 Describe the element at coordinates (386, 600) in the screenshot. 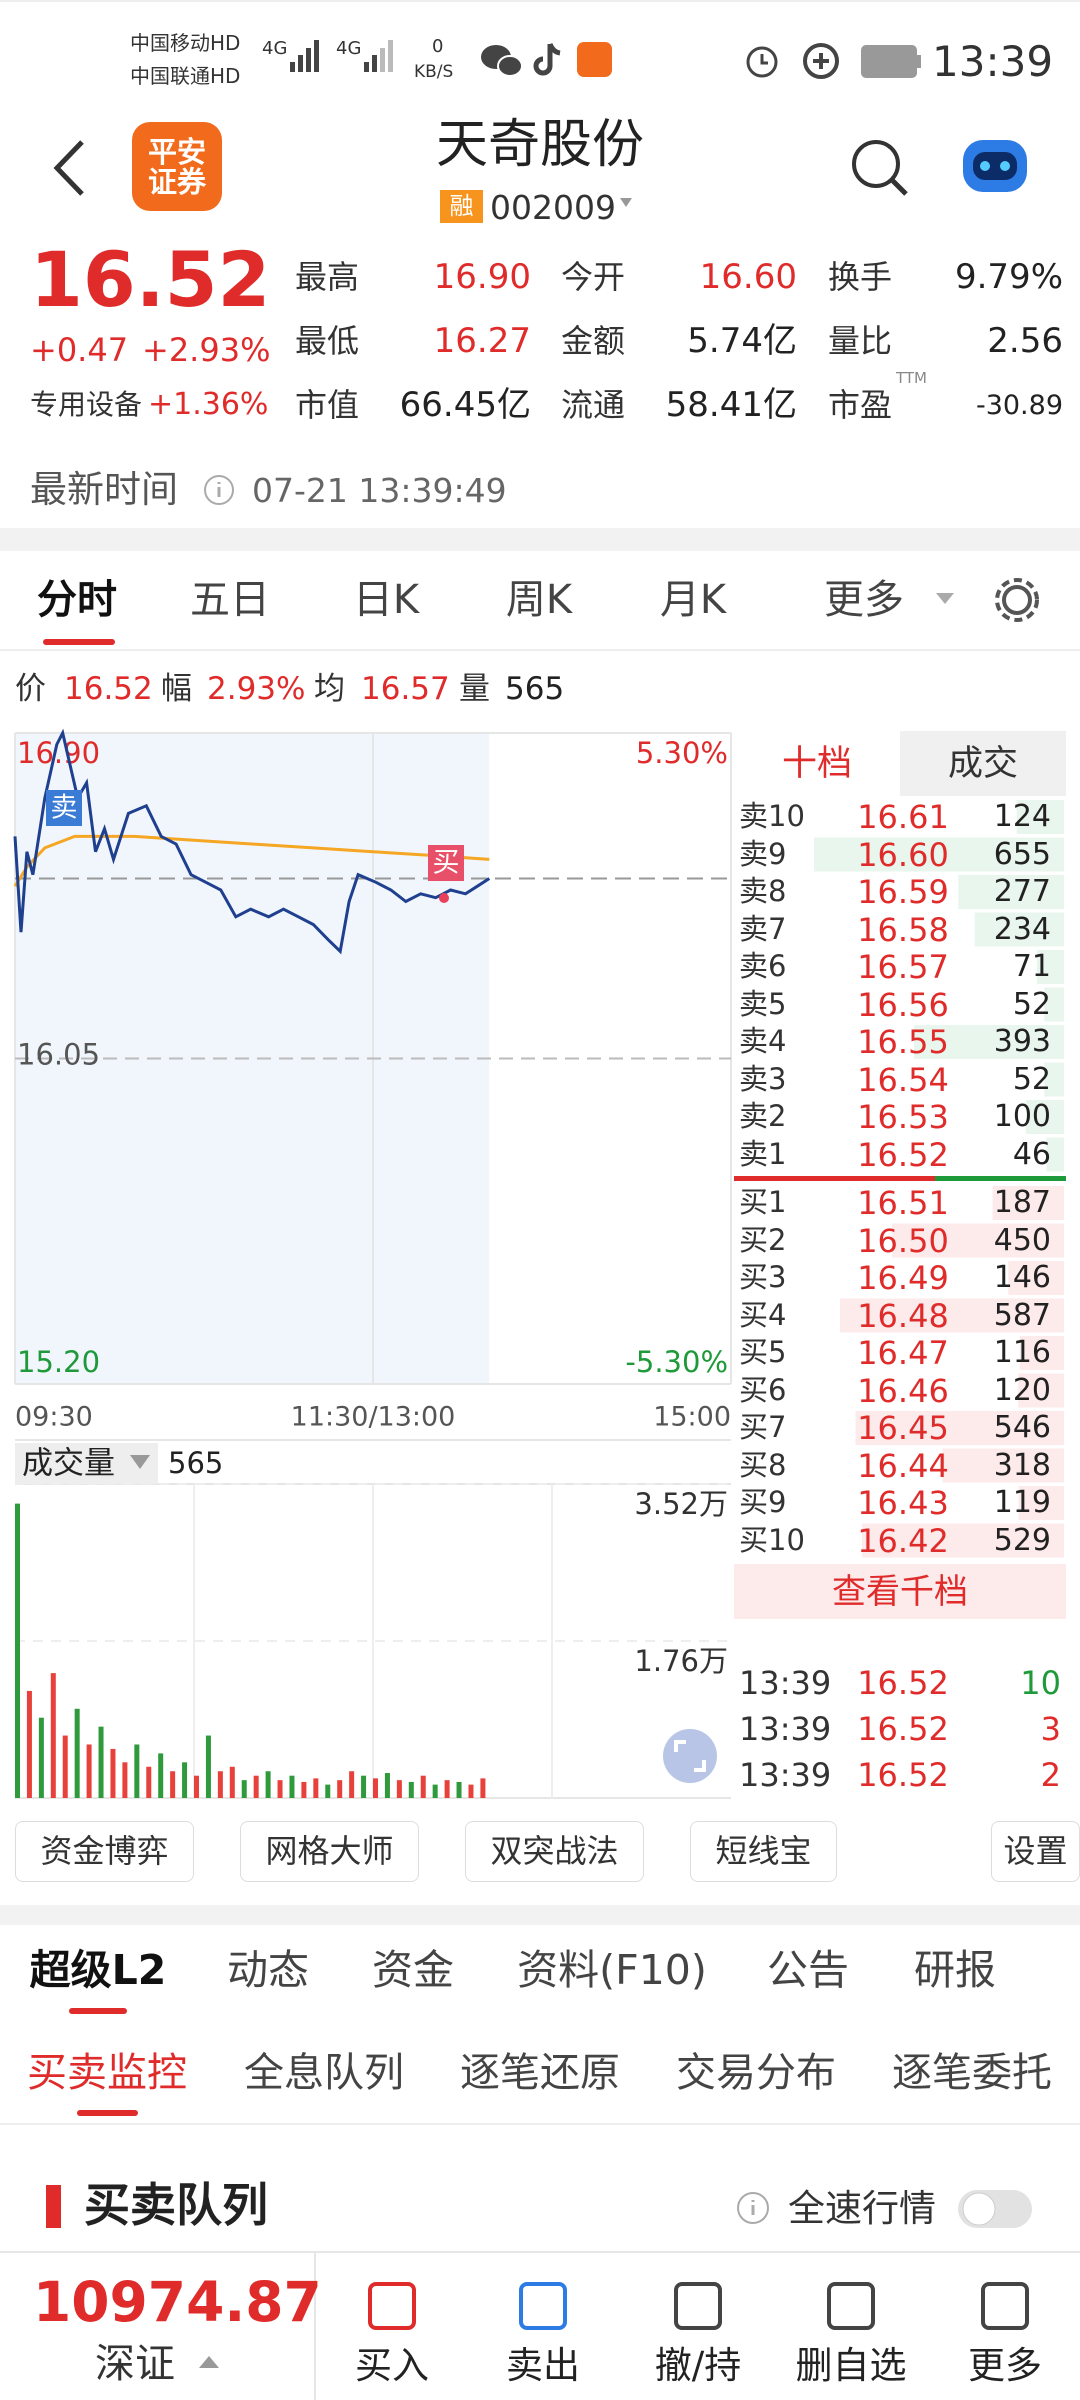

I see `chart-tab: 日K` at that location.